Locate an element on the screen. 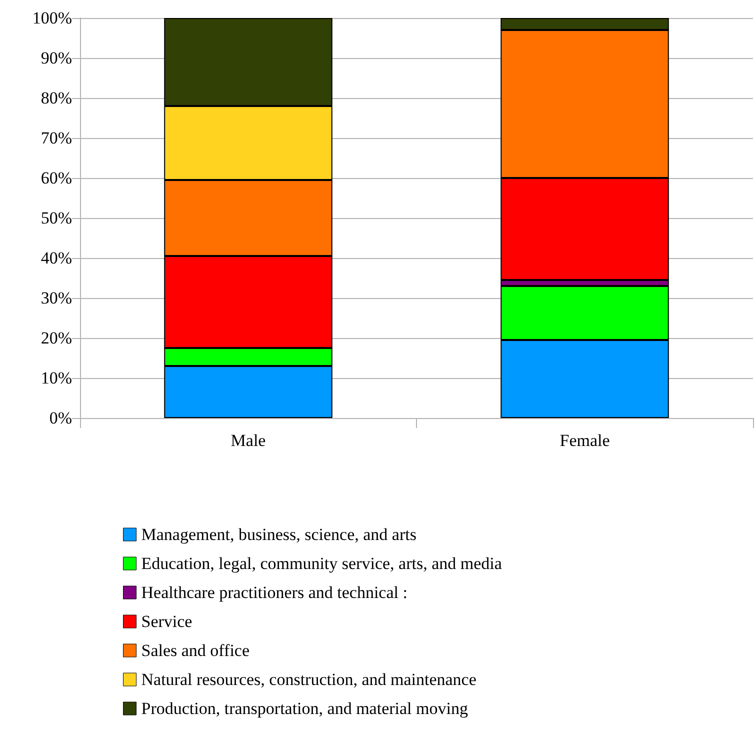 The height and width of the screenshot is (737, 755). y-tick-label: 10% is located at coordinates (56, 378).